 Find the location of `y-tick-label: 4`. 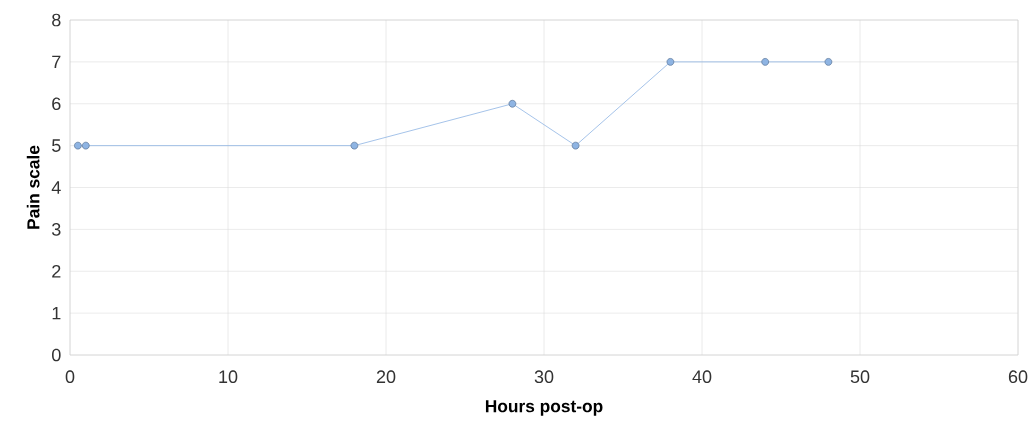

y-tick-label: 4 is located at coordinates (56, 187).